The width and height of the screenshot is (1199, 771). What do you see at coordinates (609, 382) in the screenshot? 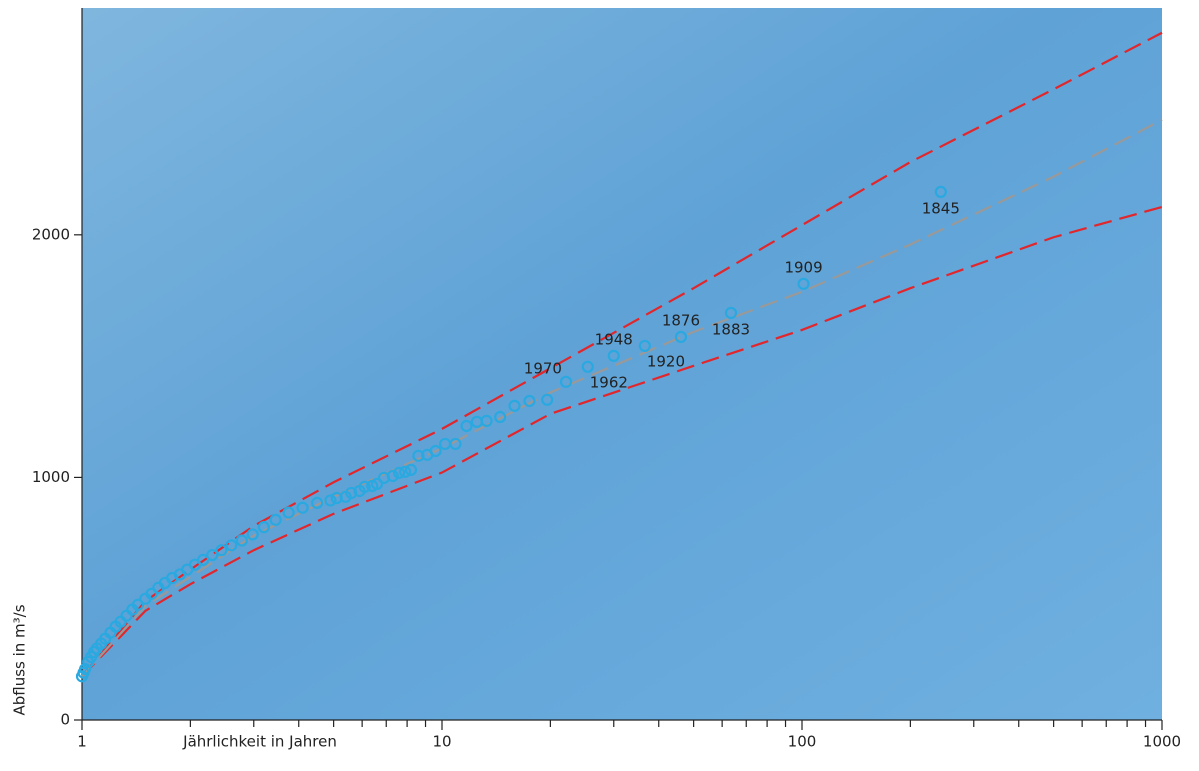
I see `point-label: 1962` at bounding box center [609, 382].